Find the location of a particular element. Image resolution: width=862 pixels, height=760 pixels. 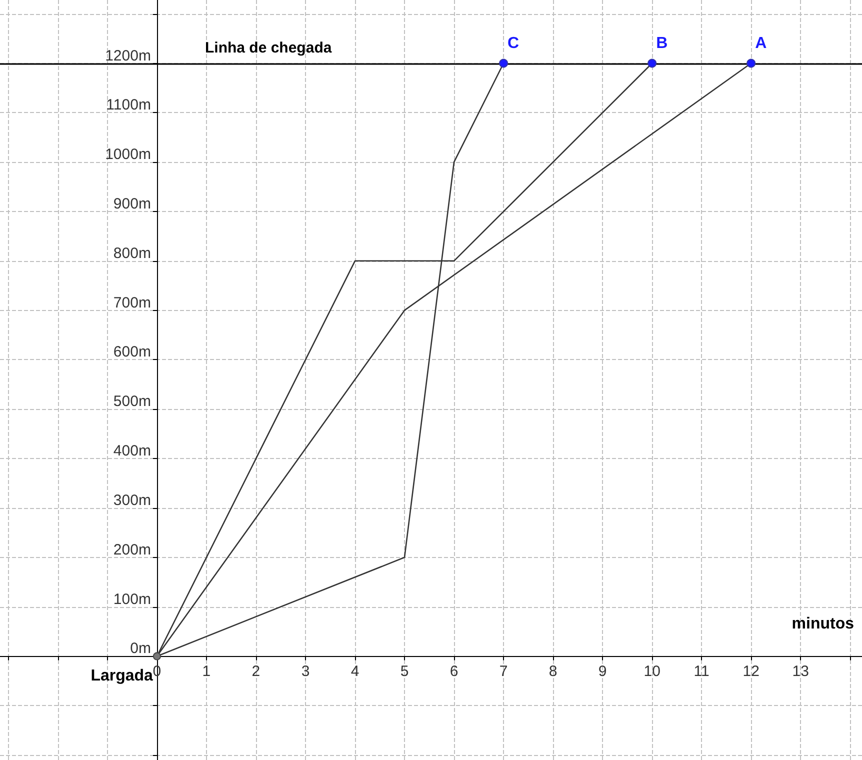

y-tick-label: 200m is located at coordinates (132, 549).